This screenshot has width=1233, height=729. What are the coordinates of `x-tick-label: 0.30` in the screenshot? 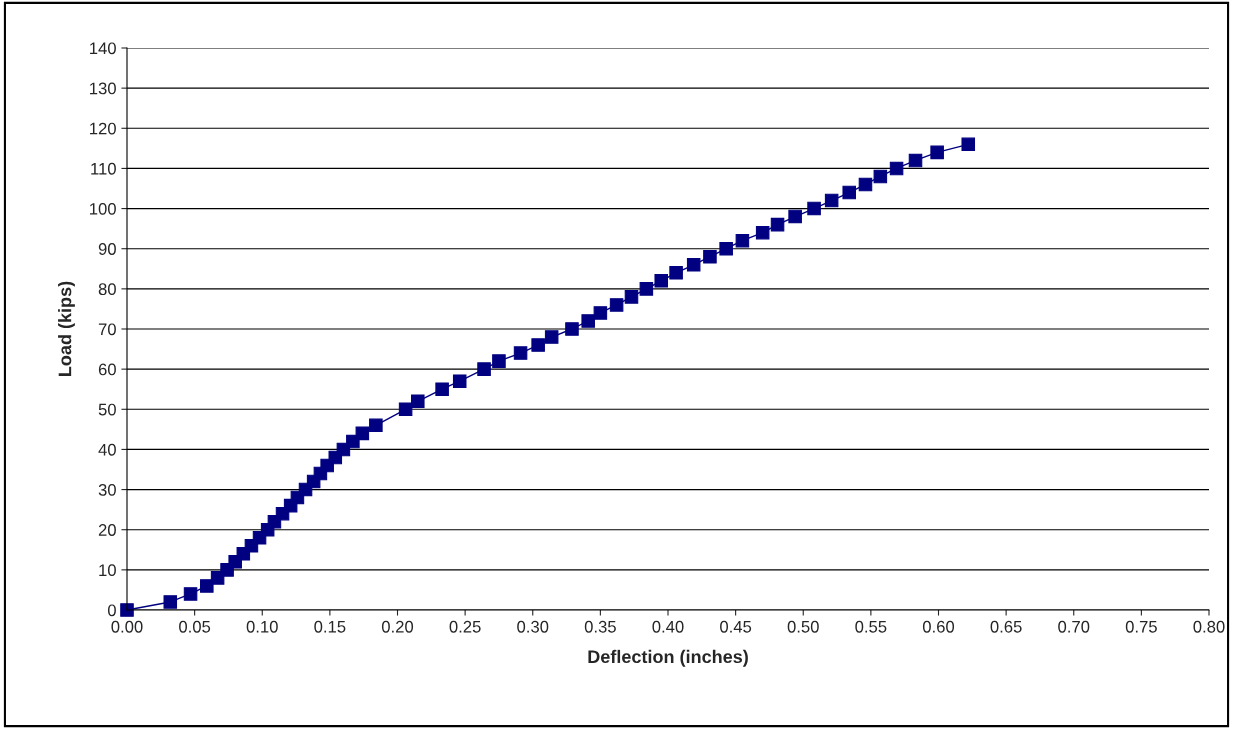 It's located at (533, 626).